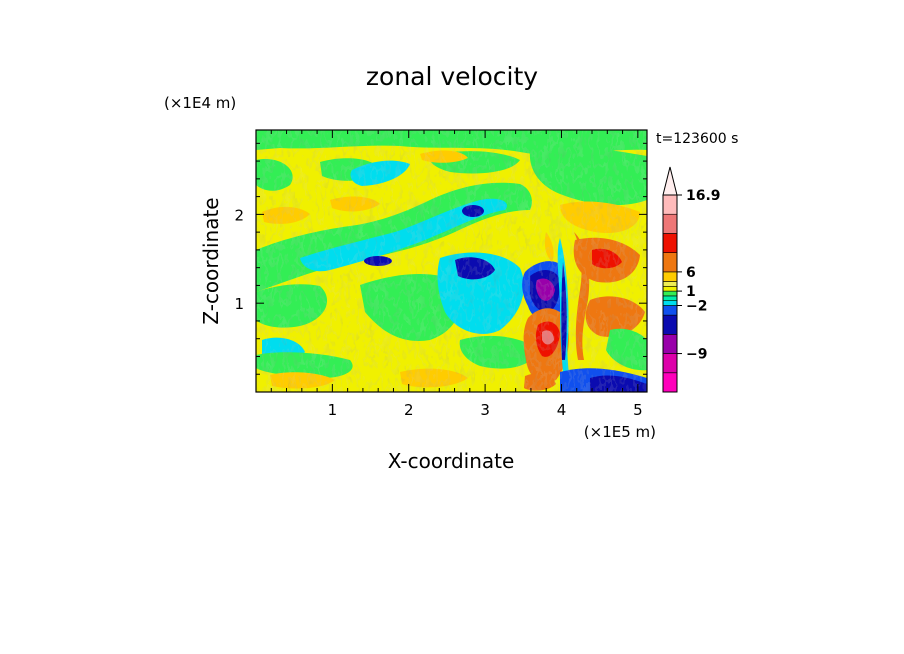 Image resolution: width=904 pixels, height=654 pixels. What do you see at coordinates (620, 432) in the screenshot?
I see `x-scale-label: (×1E5 m)` at bounding box center [620, 432].